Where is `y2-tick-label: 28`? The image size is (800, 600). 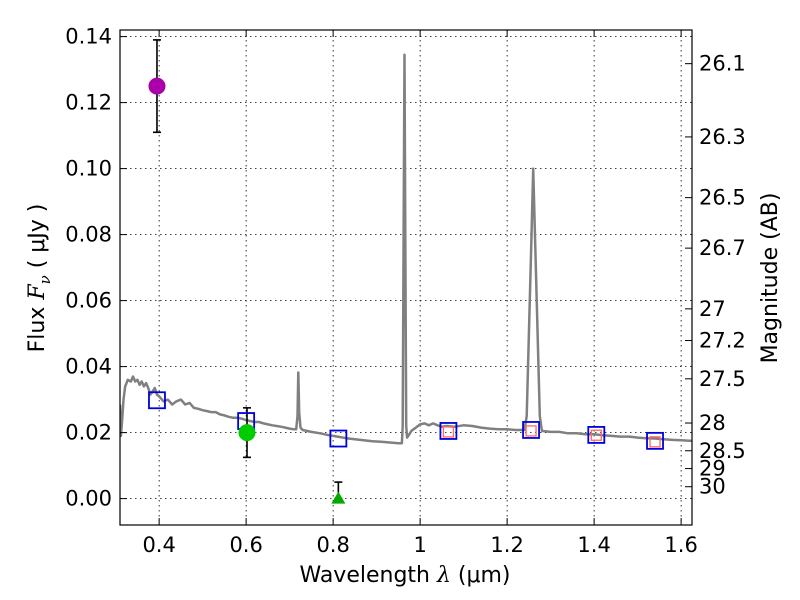 y2-tick-label: 28 is located at coordinates (712, 423).